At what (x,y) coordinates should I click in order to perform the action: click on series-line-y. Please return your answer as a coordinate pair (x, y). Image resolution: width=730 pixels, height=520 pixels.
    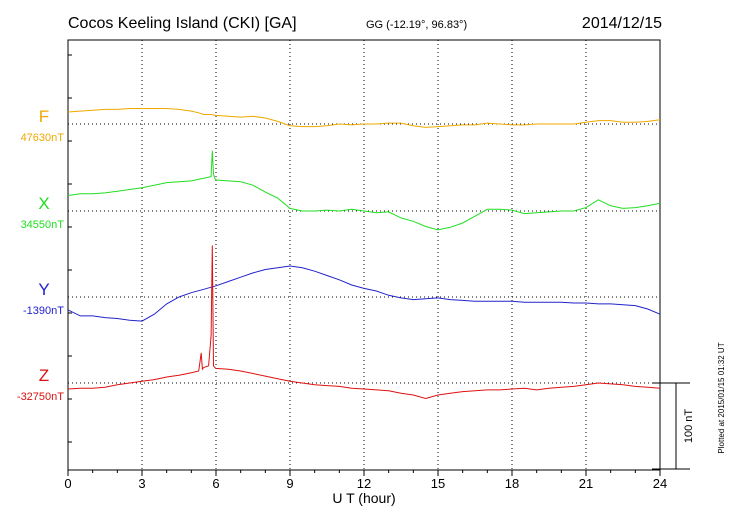
    Looking at the image, I should click on (364, 293).